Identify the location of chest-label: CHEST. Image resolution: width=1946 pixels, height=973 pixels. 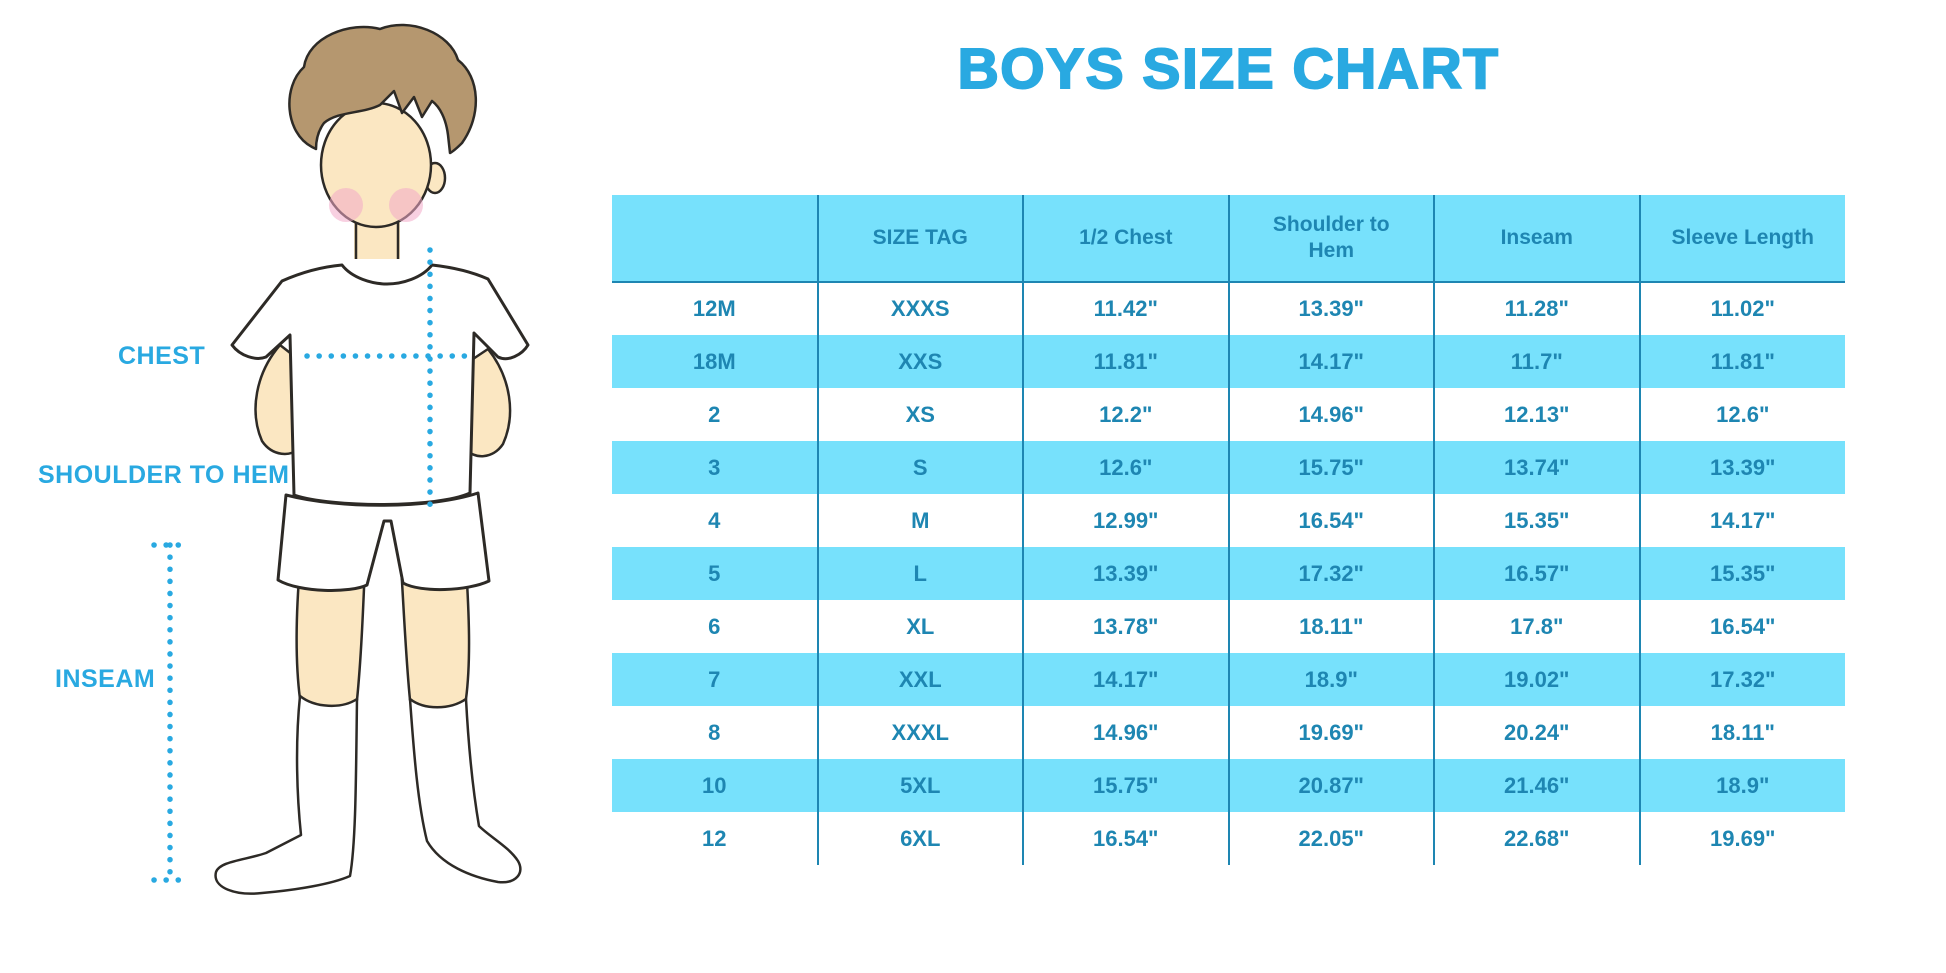
(162, 356).